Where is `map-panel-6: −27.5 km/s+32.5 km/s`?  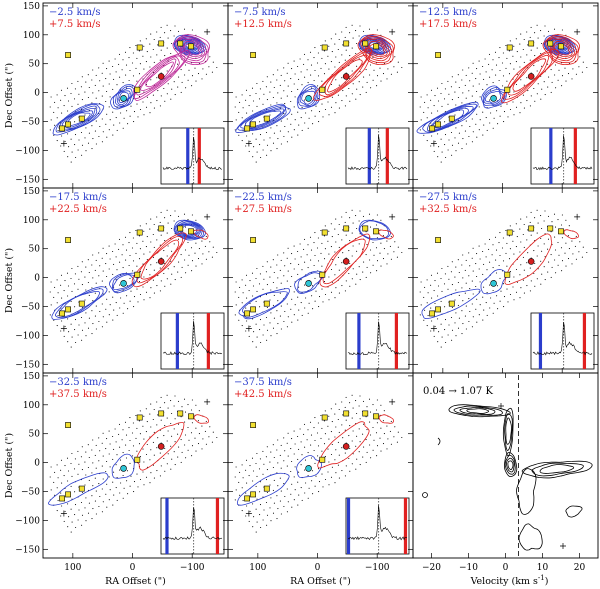
map-panel-6: −27.5 km/s+32.5 km/s is located at coordinates (505, 280).